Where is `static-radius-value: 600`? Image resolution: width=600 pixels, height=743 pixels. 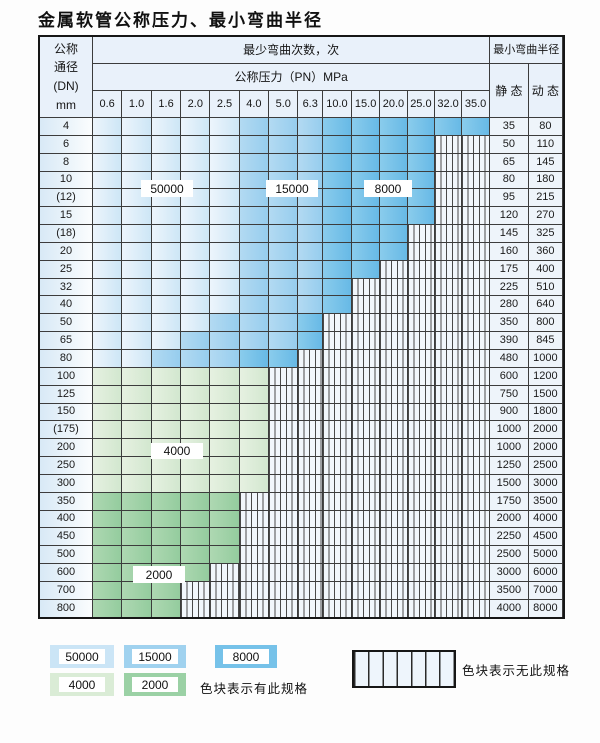
static-radius-value: 600 is located at coordinates (509, 376).